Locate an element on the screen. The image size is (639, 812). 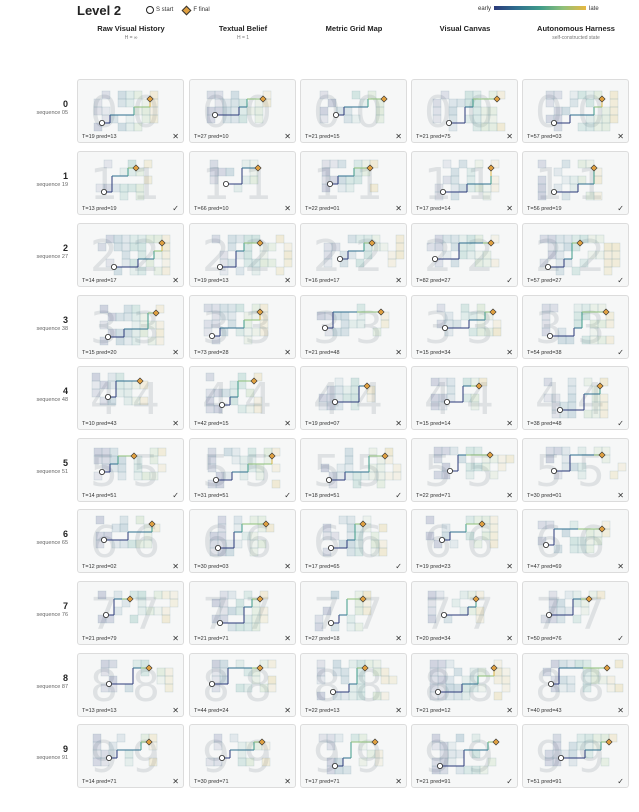
row-header: 4 sequence 48 is located at coordinates (34, 394).